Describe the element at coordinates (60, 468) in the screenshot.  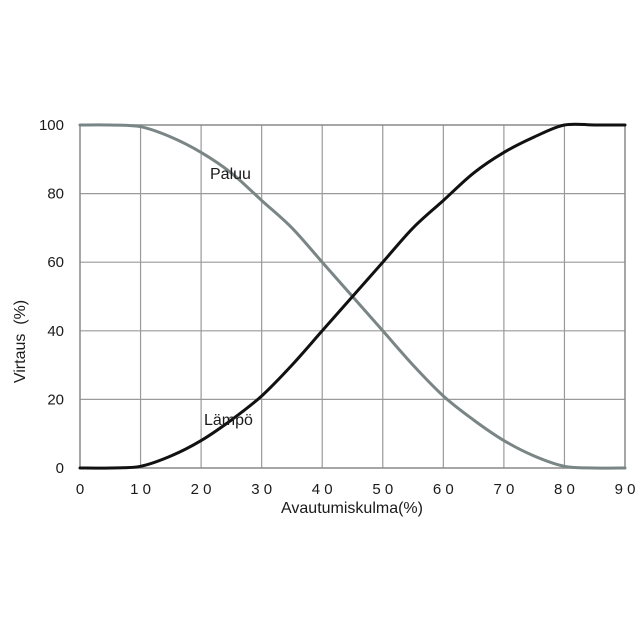
I see `y-tick-label: 0` at that location.